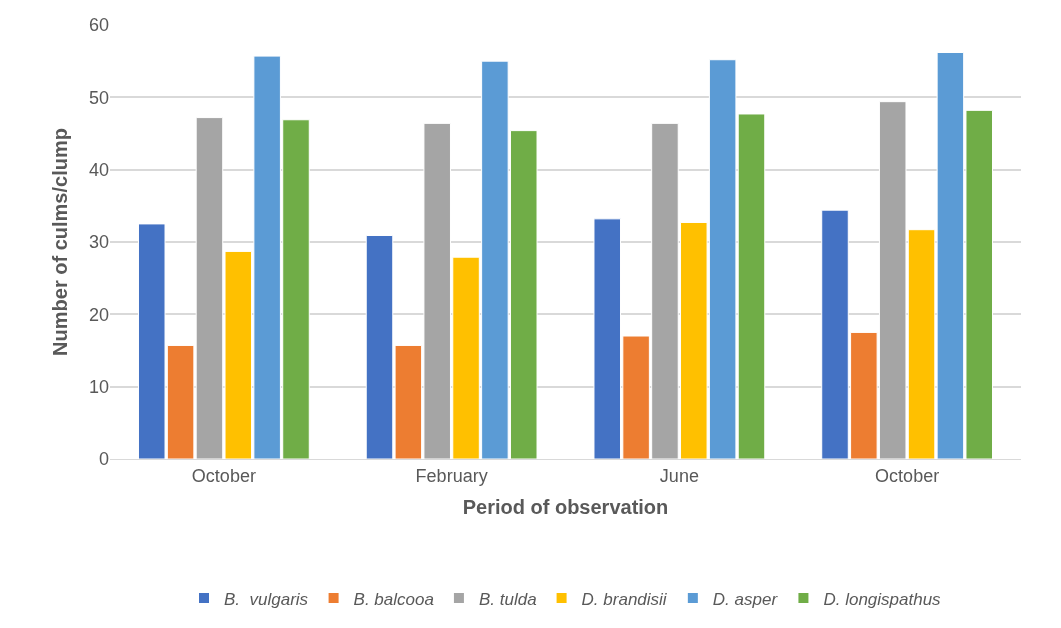 This screenshot has width=1061, height=628. What do you see at coordinates (98, 97) in the screenshot?
I see `y-tick-label: 50` at bounding box center [98, 97].